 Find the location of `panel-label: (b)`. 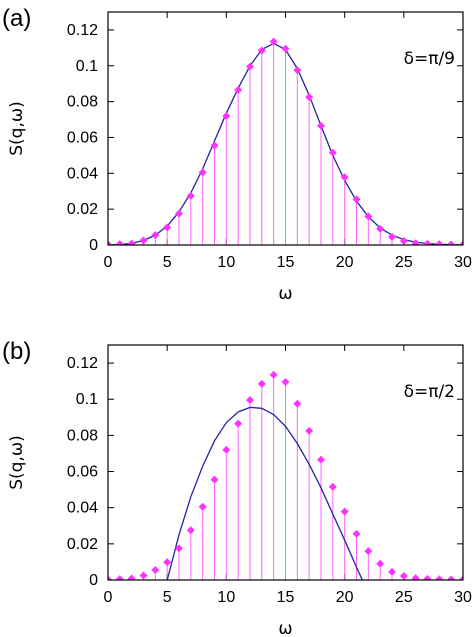

panel-label: (b) is located at coordinates (16, 351).